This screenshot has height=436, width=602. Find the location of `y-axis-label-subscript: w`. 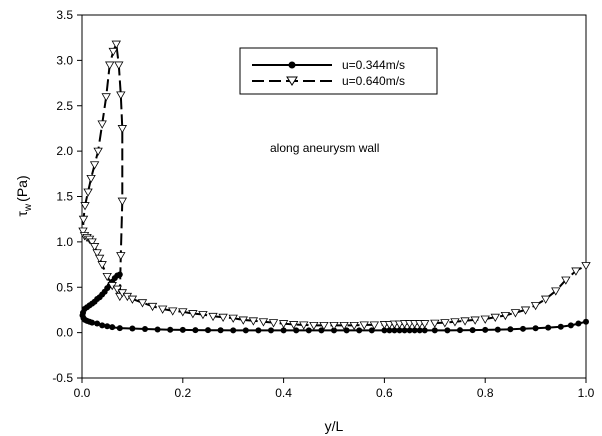

y-axis-label-subscript: w is located at coordinates (28, 207).